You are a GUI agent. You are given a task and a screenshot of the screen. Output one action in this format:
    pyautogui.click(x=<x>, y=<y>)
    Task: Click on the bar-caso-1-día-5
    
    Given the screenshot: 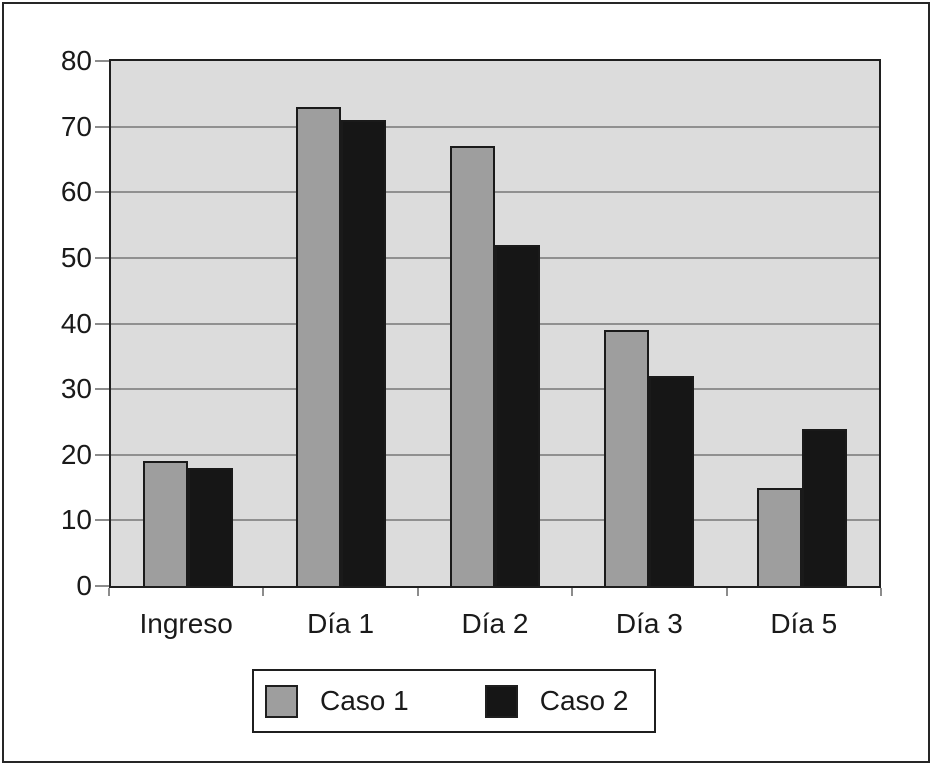 What is the action you would take?
    pyautogui.click(x=780, y=536)
    